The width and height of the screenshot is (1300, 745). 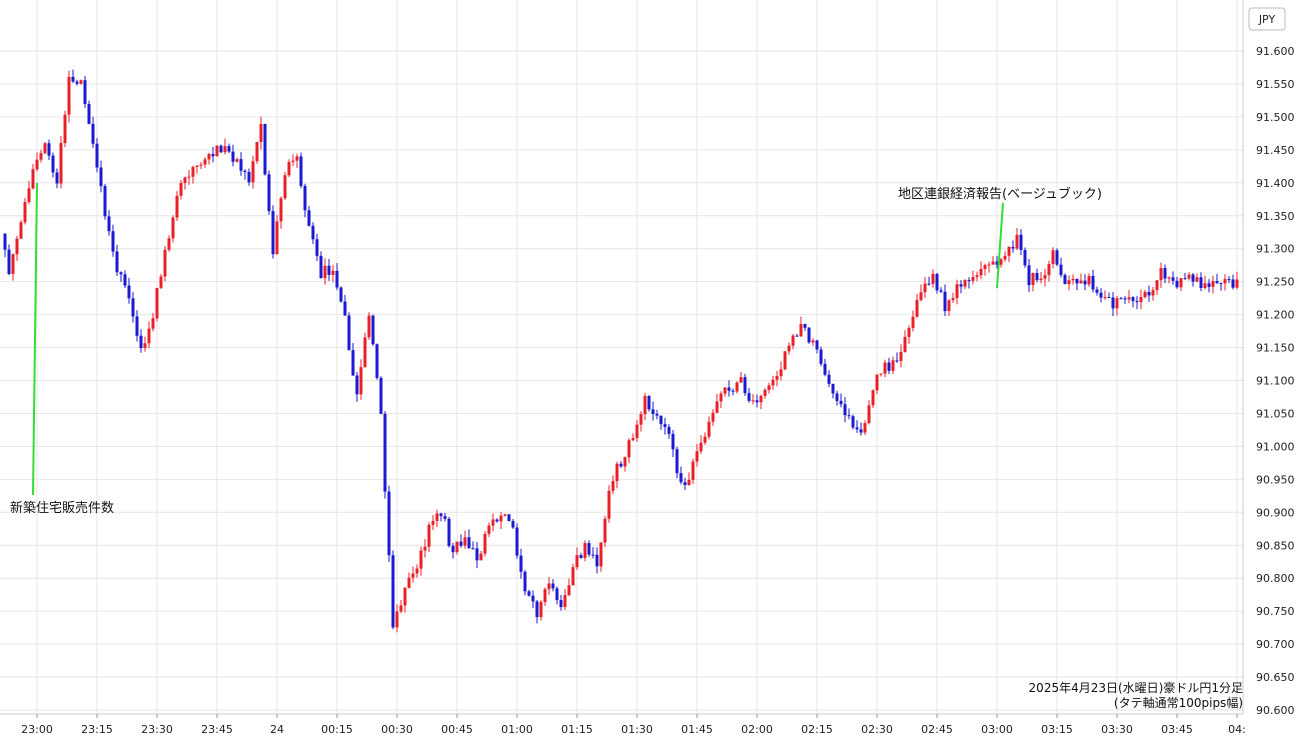 What do you see at coordinates (1057, 729) in the screenshot?
I see `time-tick-label: 03:15` at bounding box center [1057, 729].